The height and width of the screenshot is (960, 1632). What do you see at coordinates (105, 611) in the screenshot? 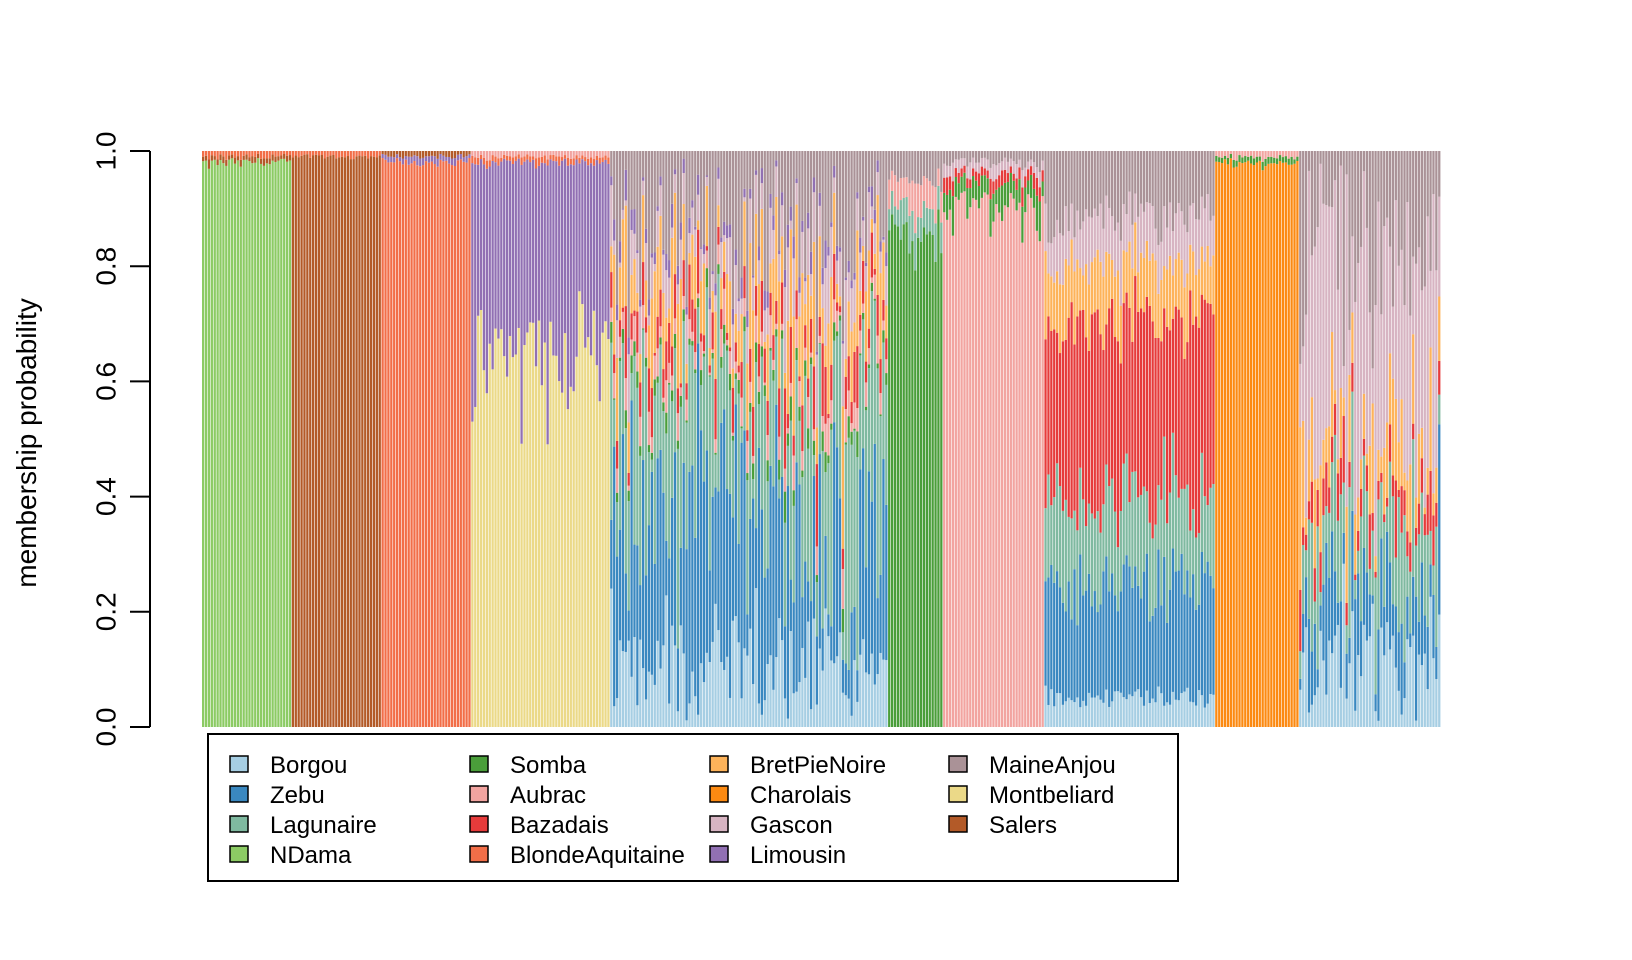
I see `y-tick-label: 0.2` at bounding box center [105, 611].